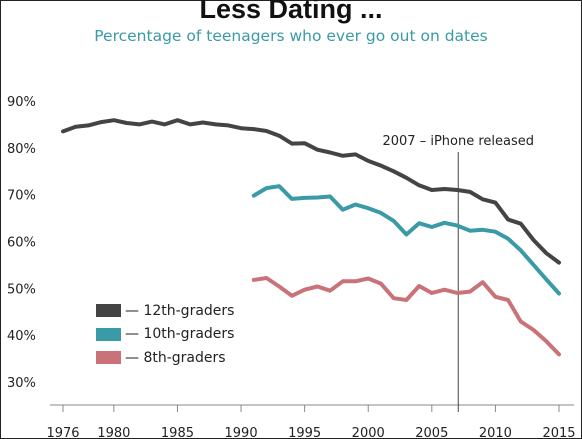 This screenshot has height=439, width=582. What do you see at coordinates (406, 240) in the screenshot?
I see `series-line-10th-graders` at bounding box center [406, 240].